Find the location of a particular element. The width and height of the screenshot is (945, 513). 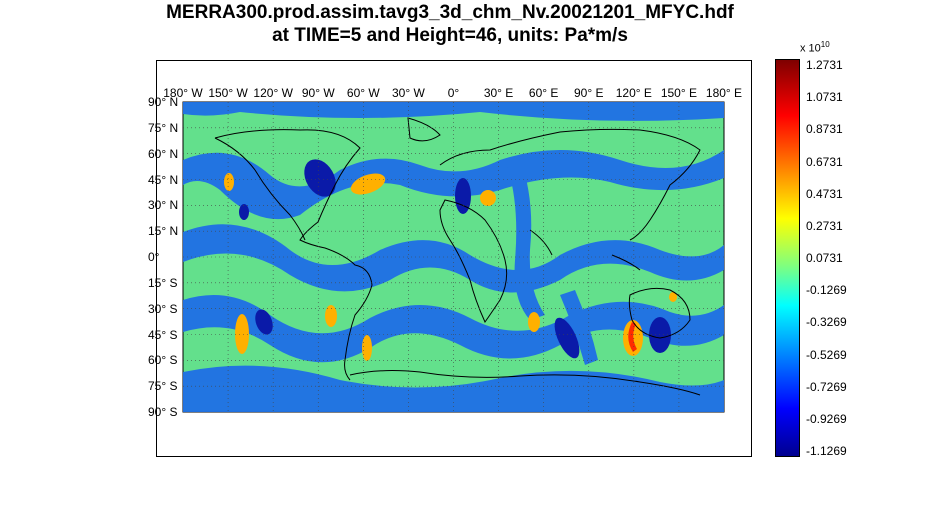

longitude-label: 60° W is located at coordinates (363, 93).